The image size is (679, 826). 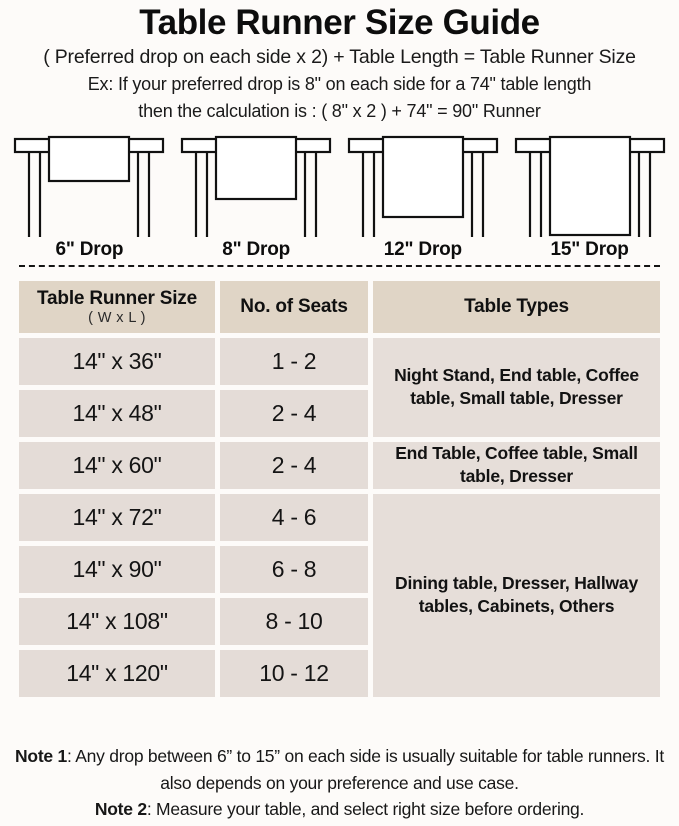 What do you see at coordinates (117, 673) in the screenshot?
I see `cell-size: 14" x 120"` at bounding box center [117, 673].